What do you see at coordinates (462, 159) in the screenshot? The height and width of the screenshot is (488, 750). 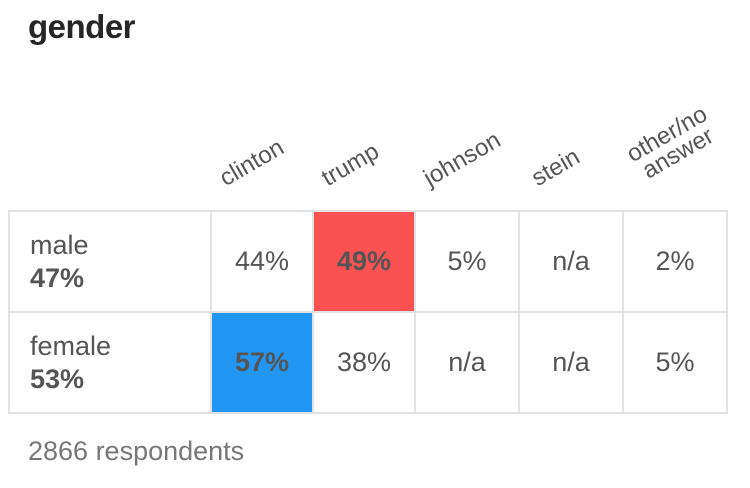 I see `column-header-johnson: johnson` at bounding box center [462, 159].